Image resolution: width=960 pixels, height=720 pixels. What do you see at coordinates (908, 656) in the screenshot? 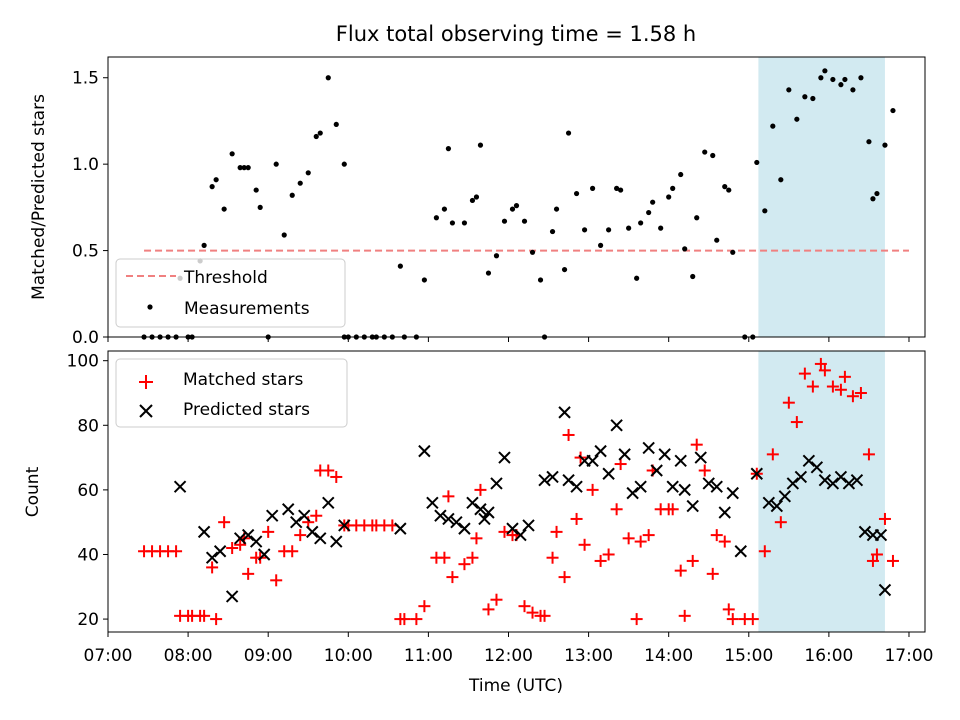
I see `bottom-x-tick-label: 17:00` at bounding box center [908, 656].